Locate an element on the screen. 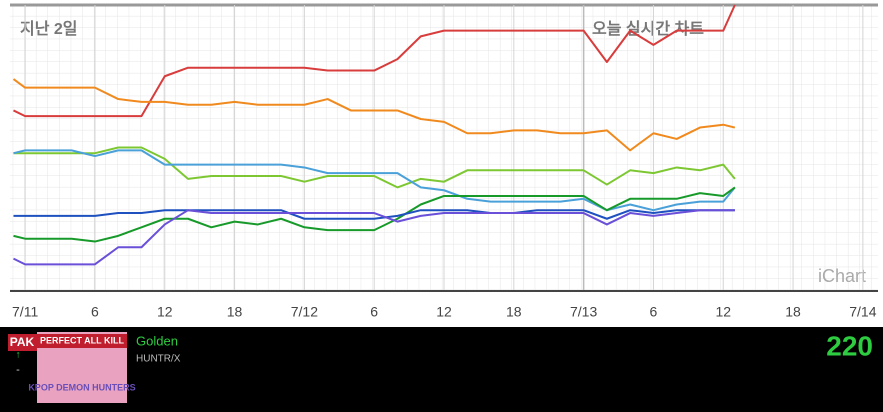 The image size is (883, 412). badge: PAK is located at coordinates (22, 342).